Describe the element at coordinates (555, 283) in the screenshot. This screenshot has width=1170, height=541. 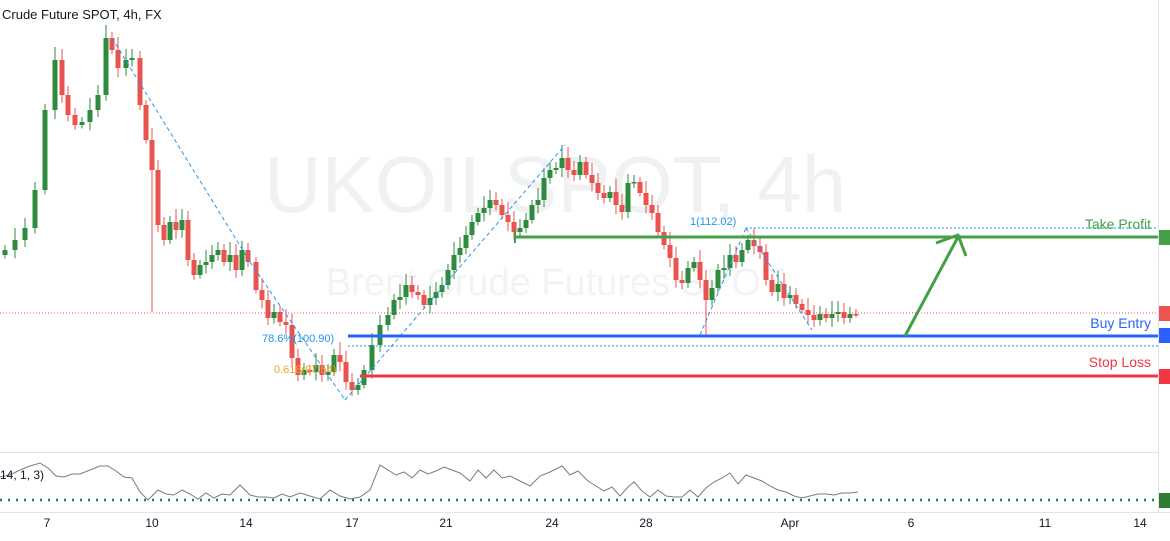
I see `watermark-name: Brent Crude Futures SPOT` at that location.